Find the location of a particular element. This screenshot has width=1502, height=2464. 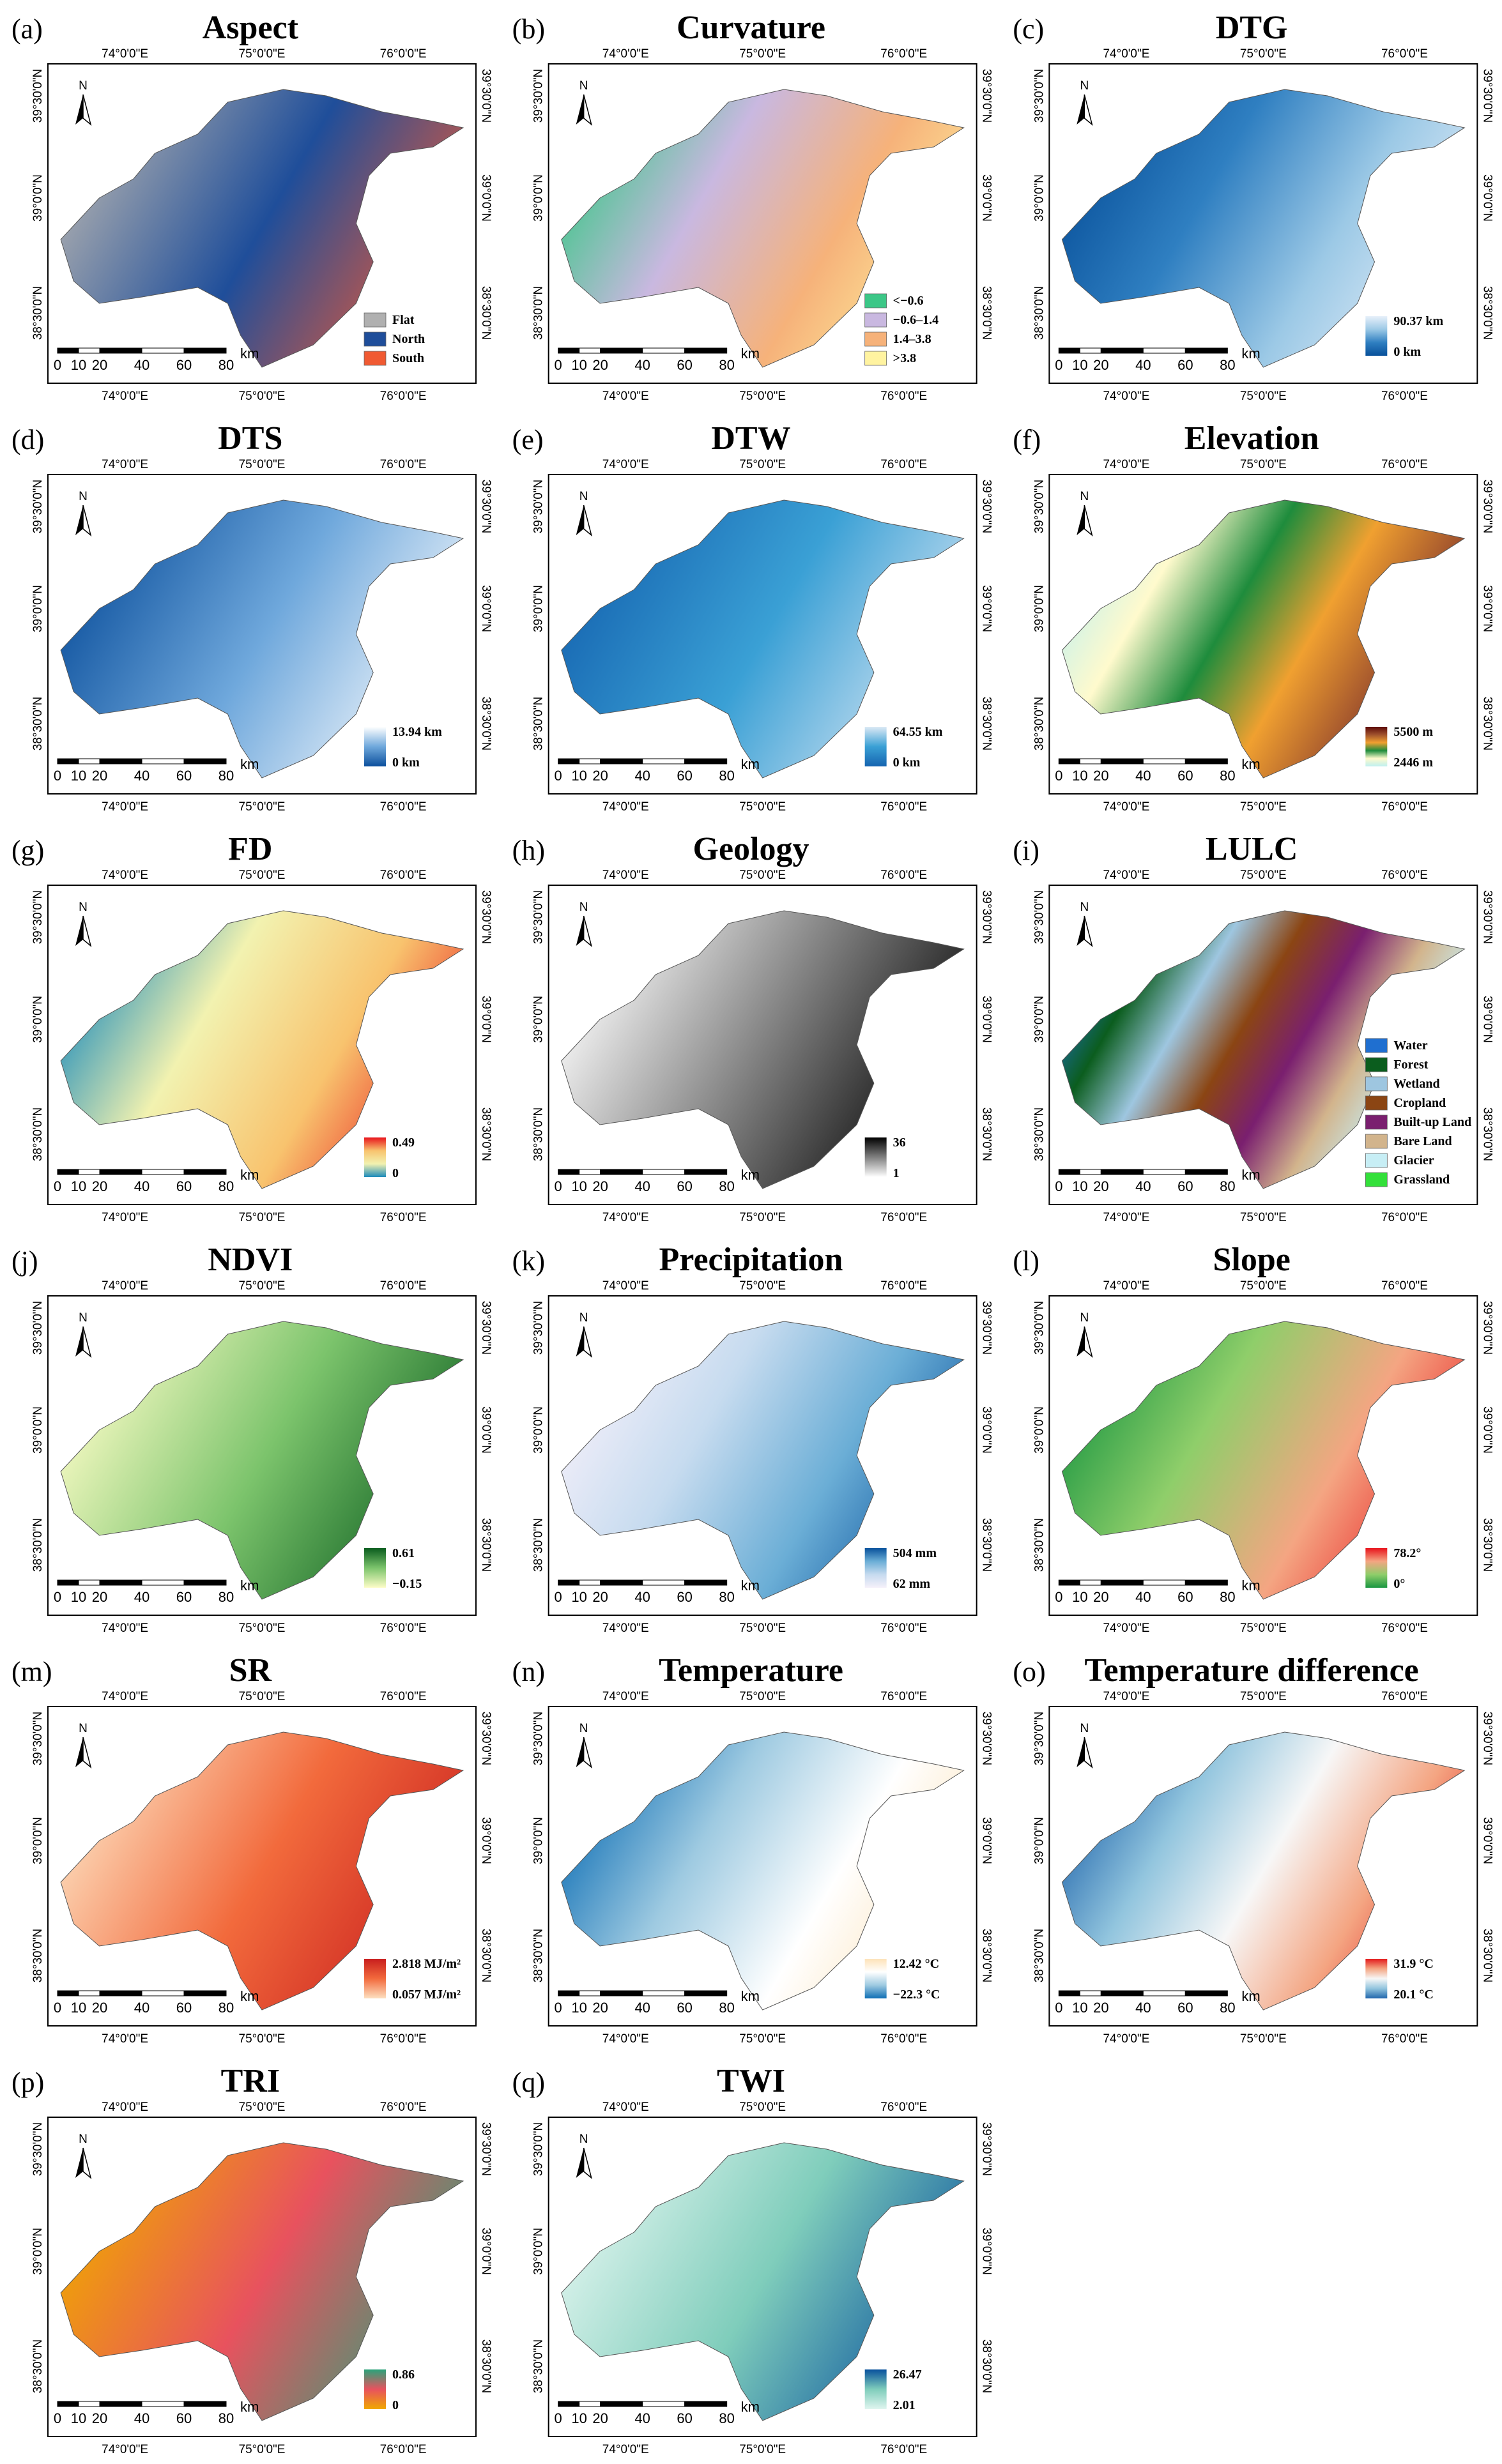

legend-low: 2446 m is located at coordinates (1413, 763).